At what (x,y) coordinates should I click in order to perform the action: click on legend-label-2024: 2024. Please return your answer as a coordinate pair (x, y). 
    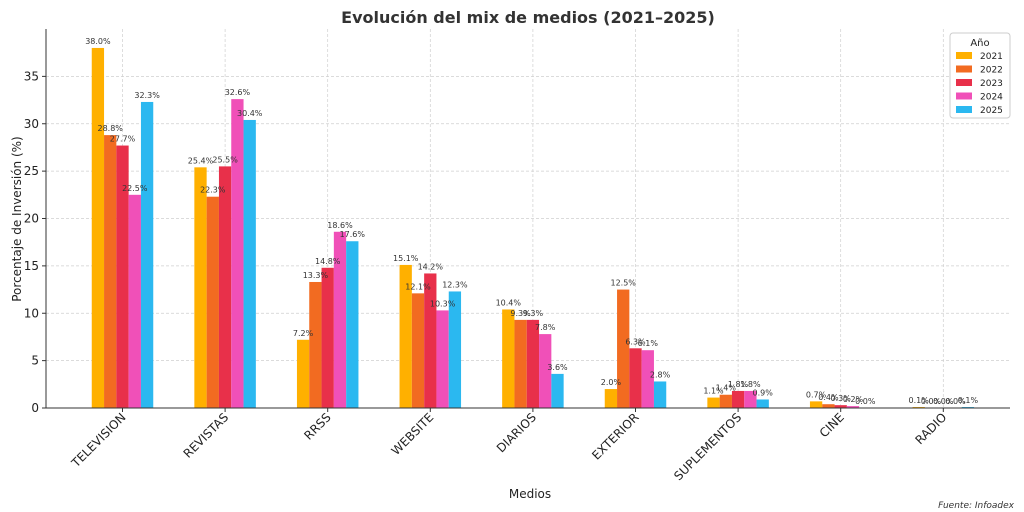
    Looking at the image, I should click on (991, 98).